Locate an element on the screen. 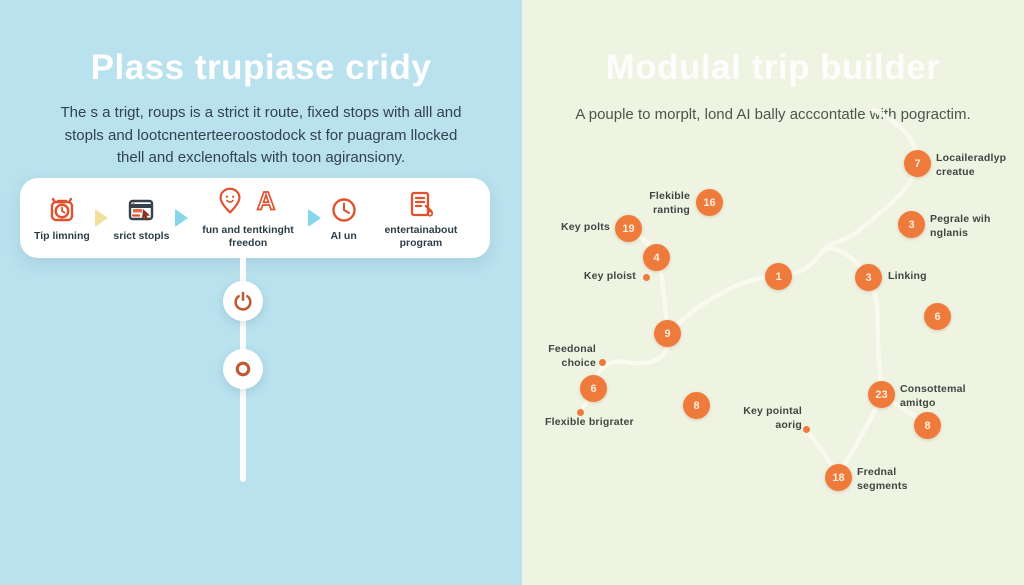 The image size is (1024, 585). process-step-label: srict stopls is located at coordinates (141, 236).